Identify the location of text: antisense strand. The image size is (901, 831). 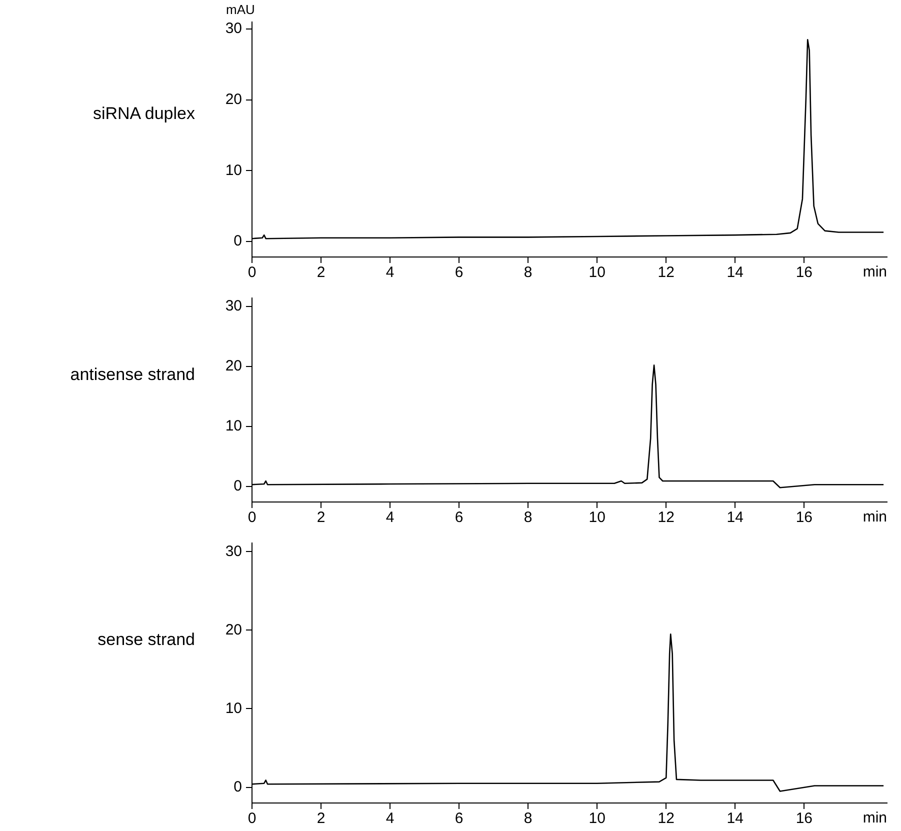
(132, 375).